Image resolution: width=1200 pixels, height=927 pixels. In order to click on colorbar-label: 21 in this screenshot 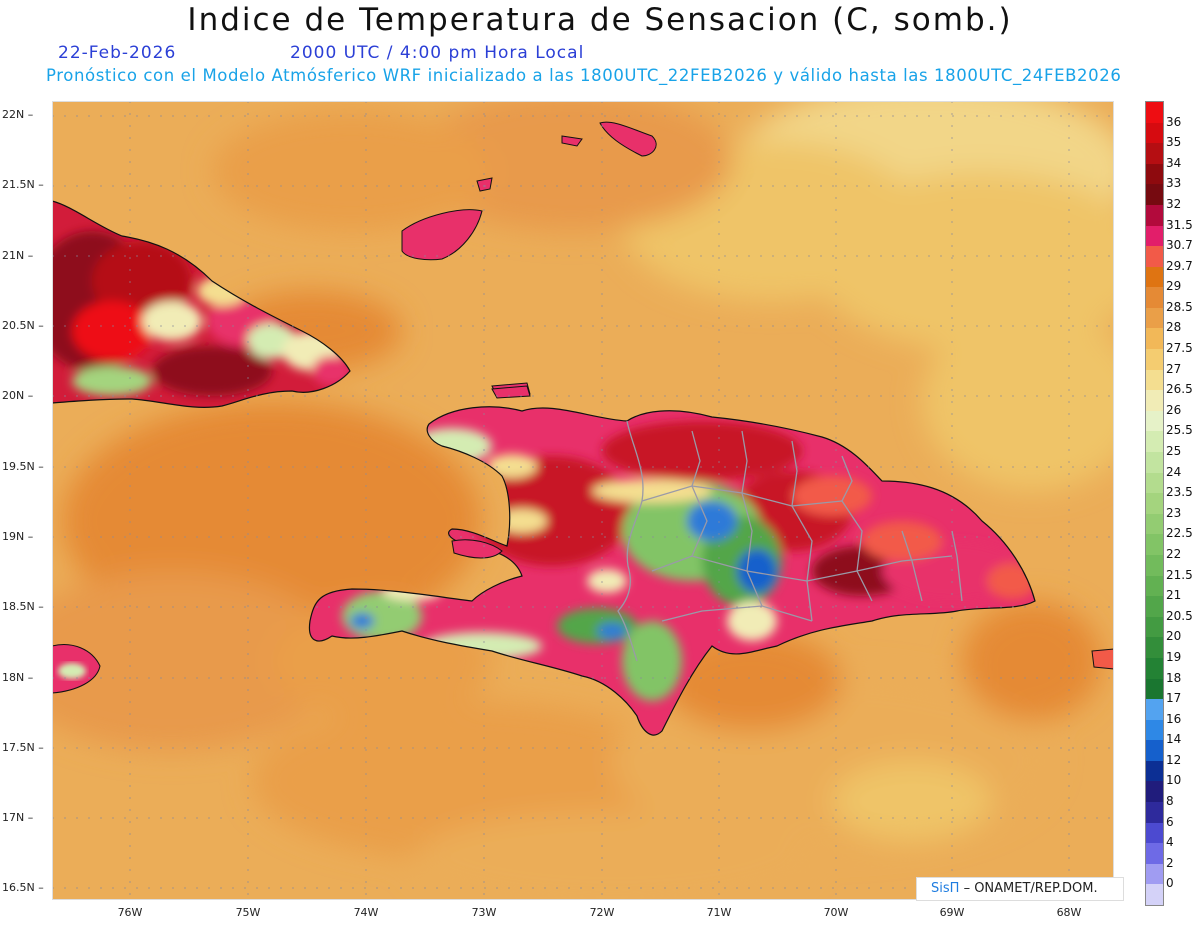, I will do `click(1174, 595)`.